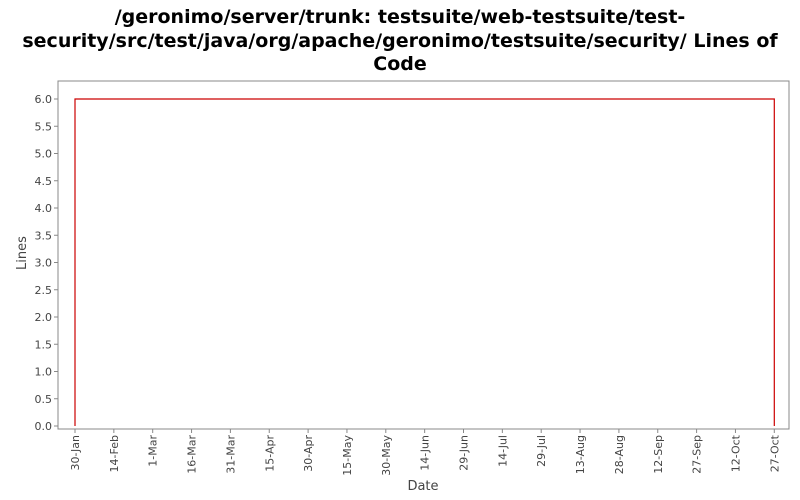 This screenshot has width=800, height=500. Describe the element at coordinates (464, 453) in the screenshot. I see `x-tick-label: 29-Jun` at that location.